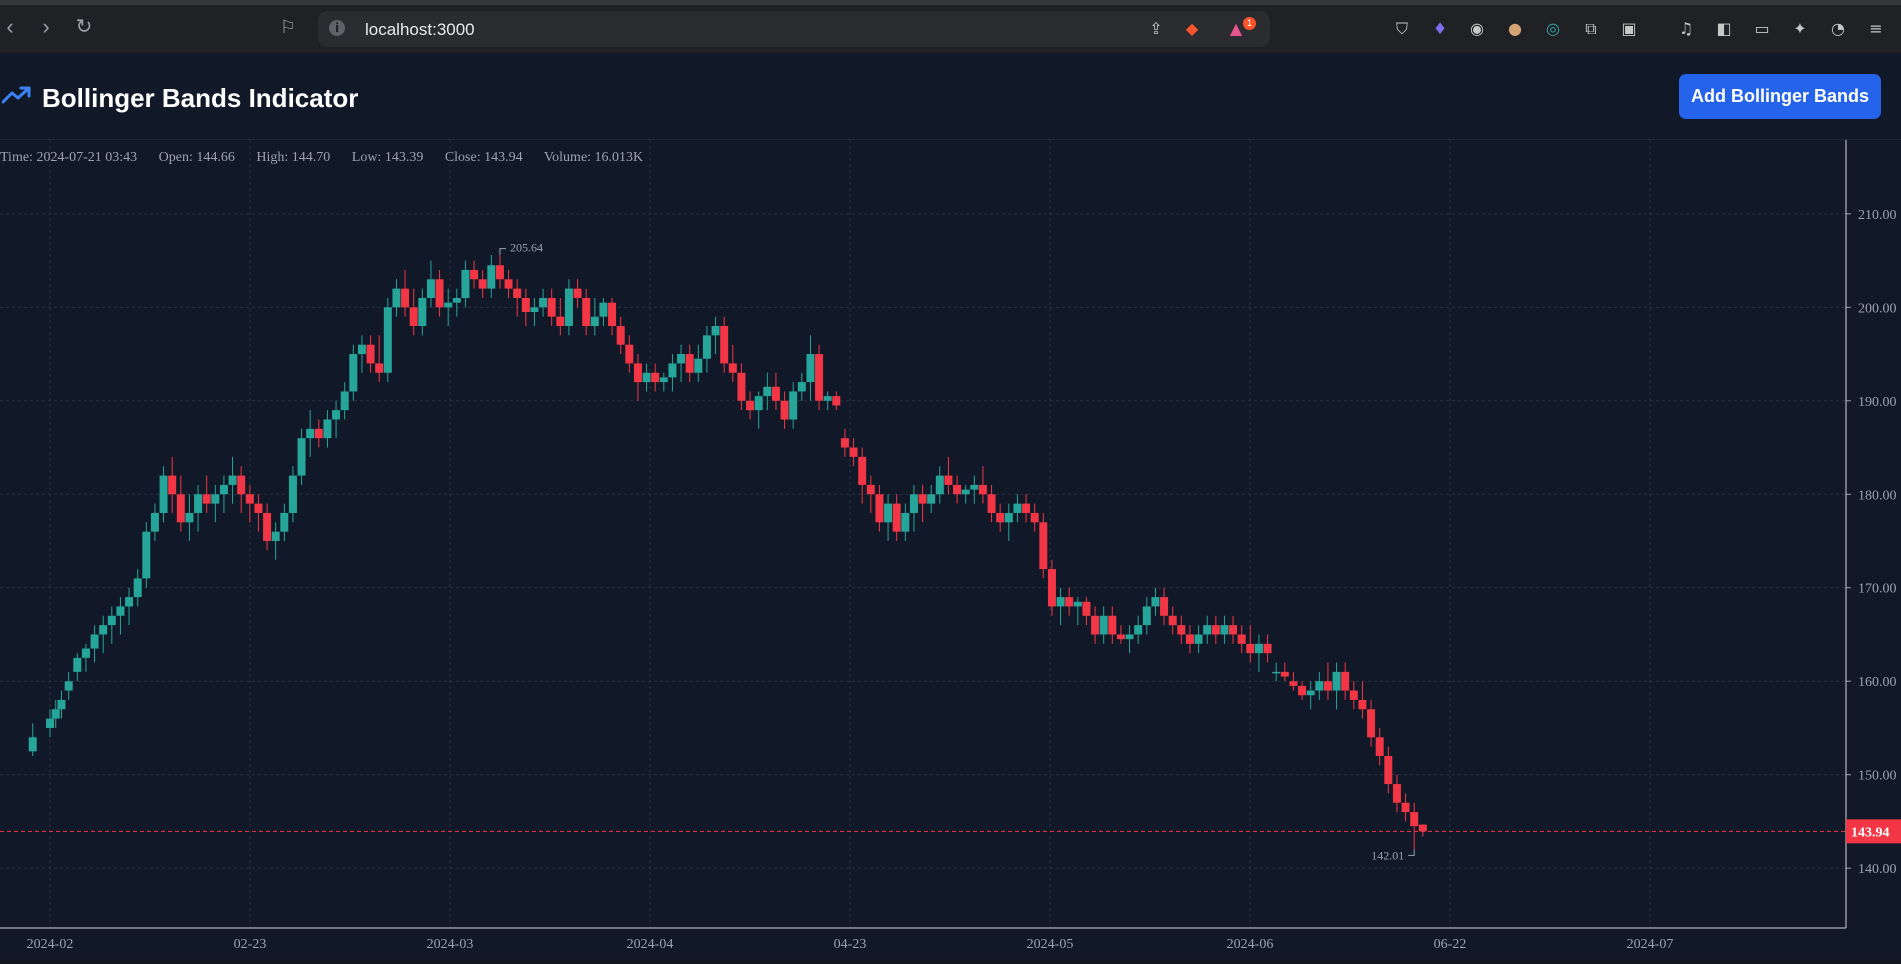  Describe the element at coordinates (50, 944) in the screenshot. I see `x-tick-label: 2024-02` at that location.